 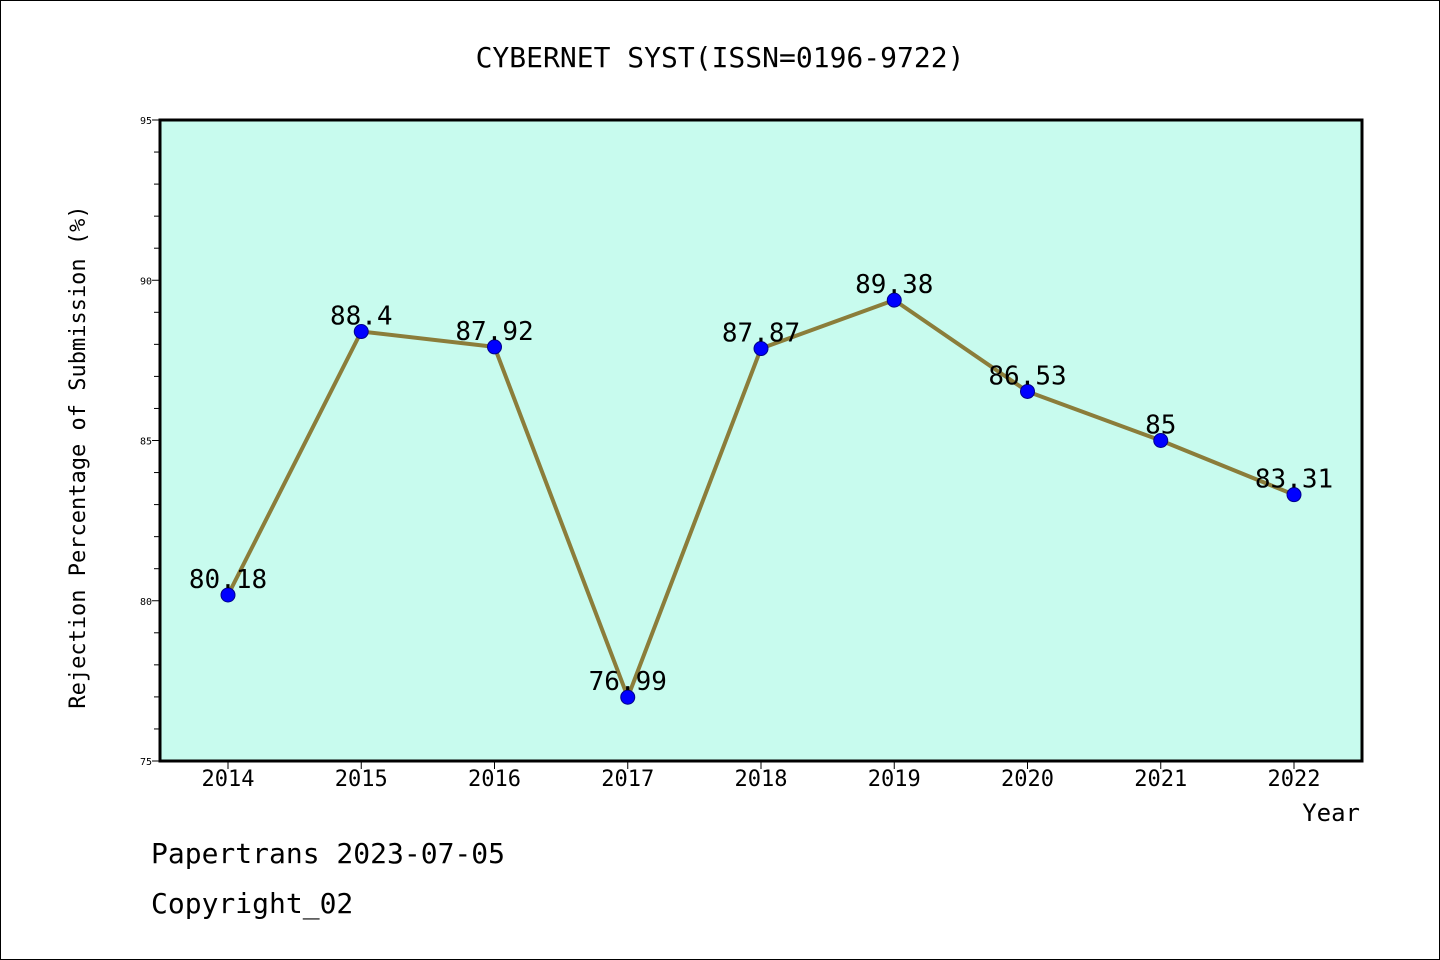 What do you see at coordinates (228, 580) in the screenshot?
I see `data-label: 80.18` at bounding box center [228, 580].